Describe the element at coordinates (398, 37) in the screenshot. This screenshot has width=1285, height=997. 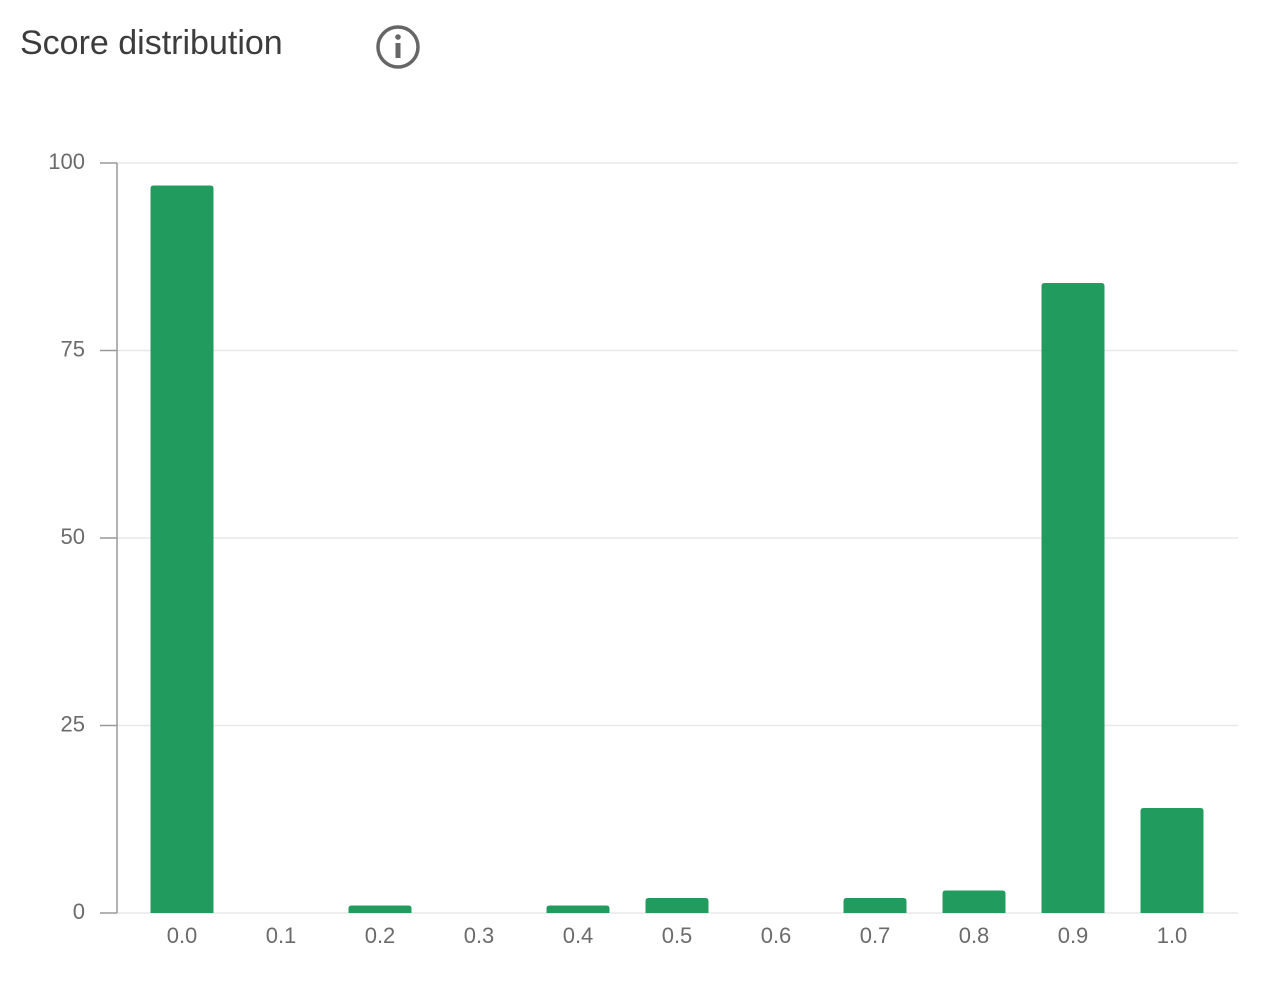
I see `info-dot` at that location.